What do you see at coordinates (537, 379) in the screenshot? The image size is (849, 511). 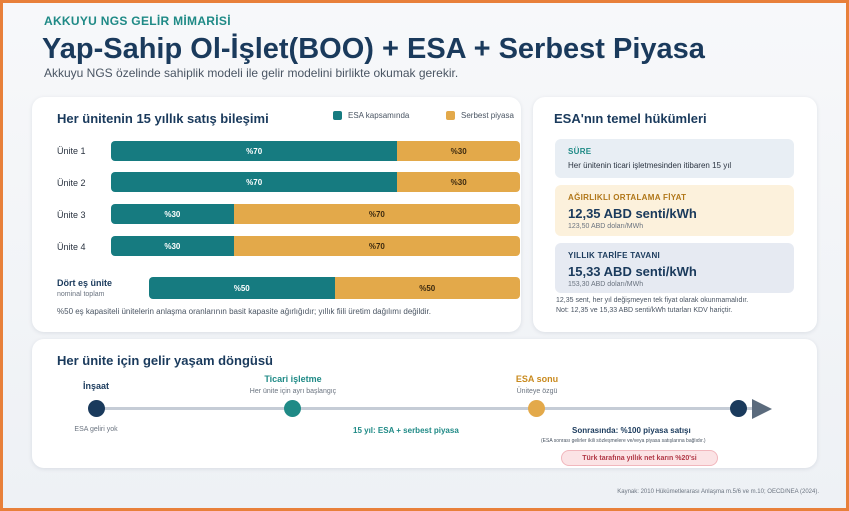 I see `stage-esa-end-head: ESA sonu` at bounding box center [537, 379].